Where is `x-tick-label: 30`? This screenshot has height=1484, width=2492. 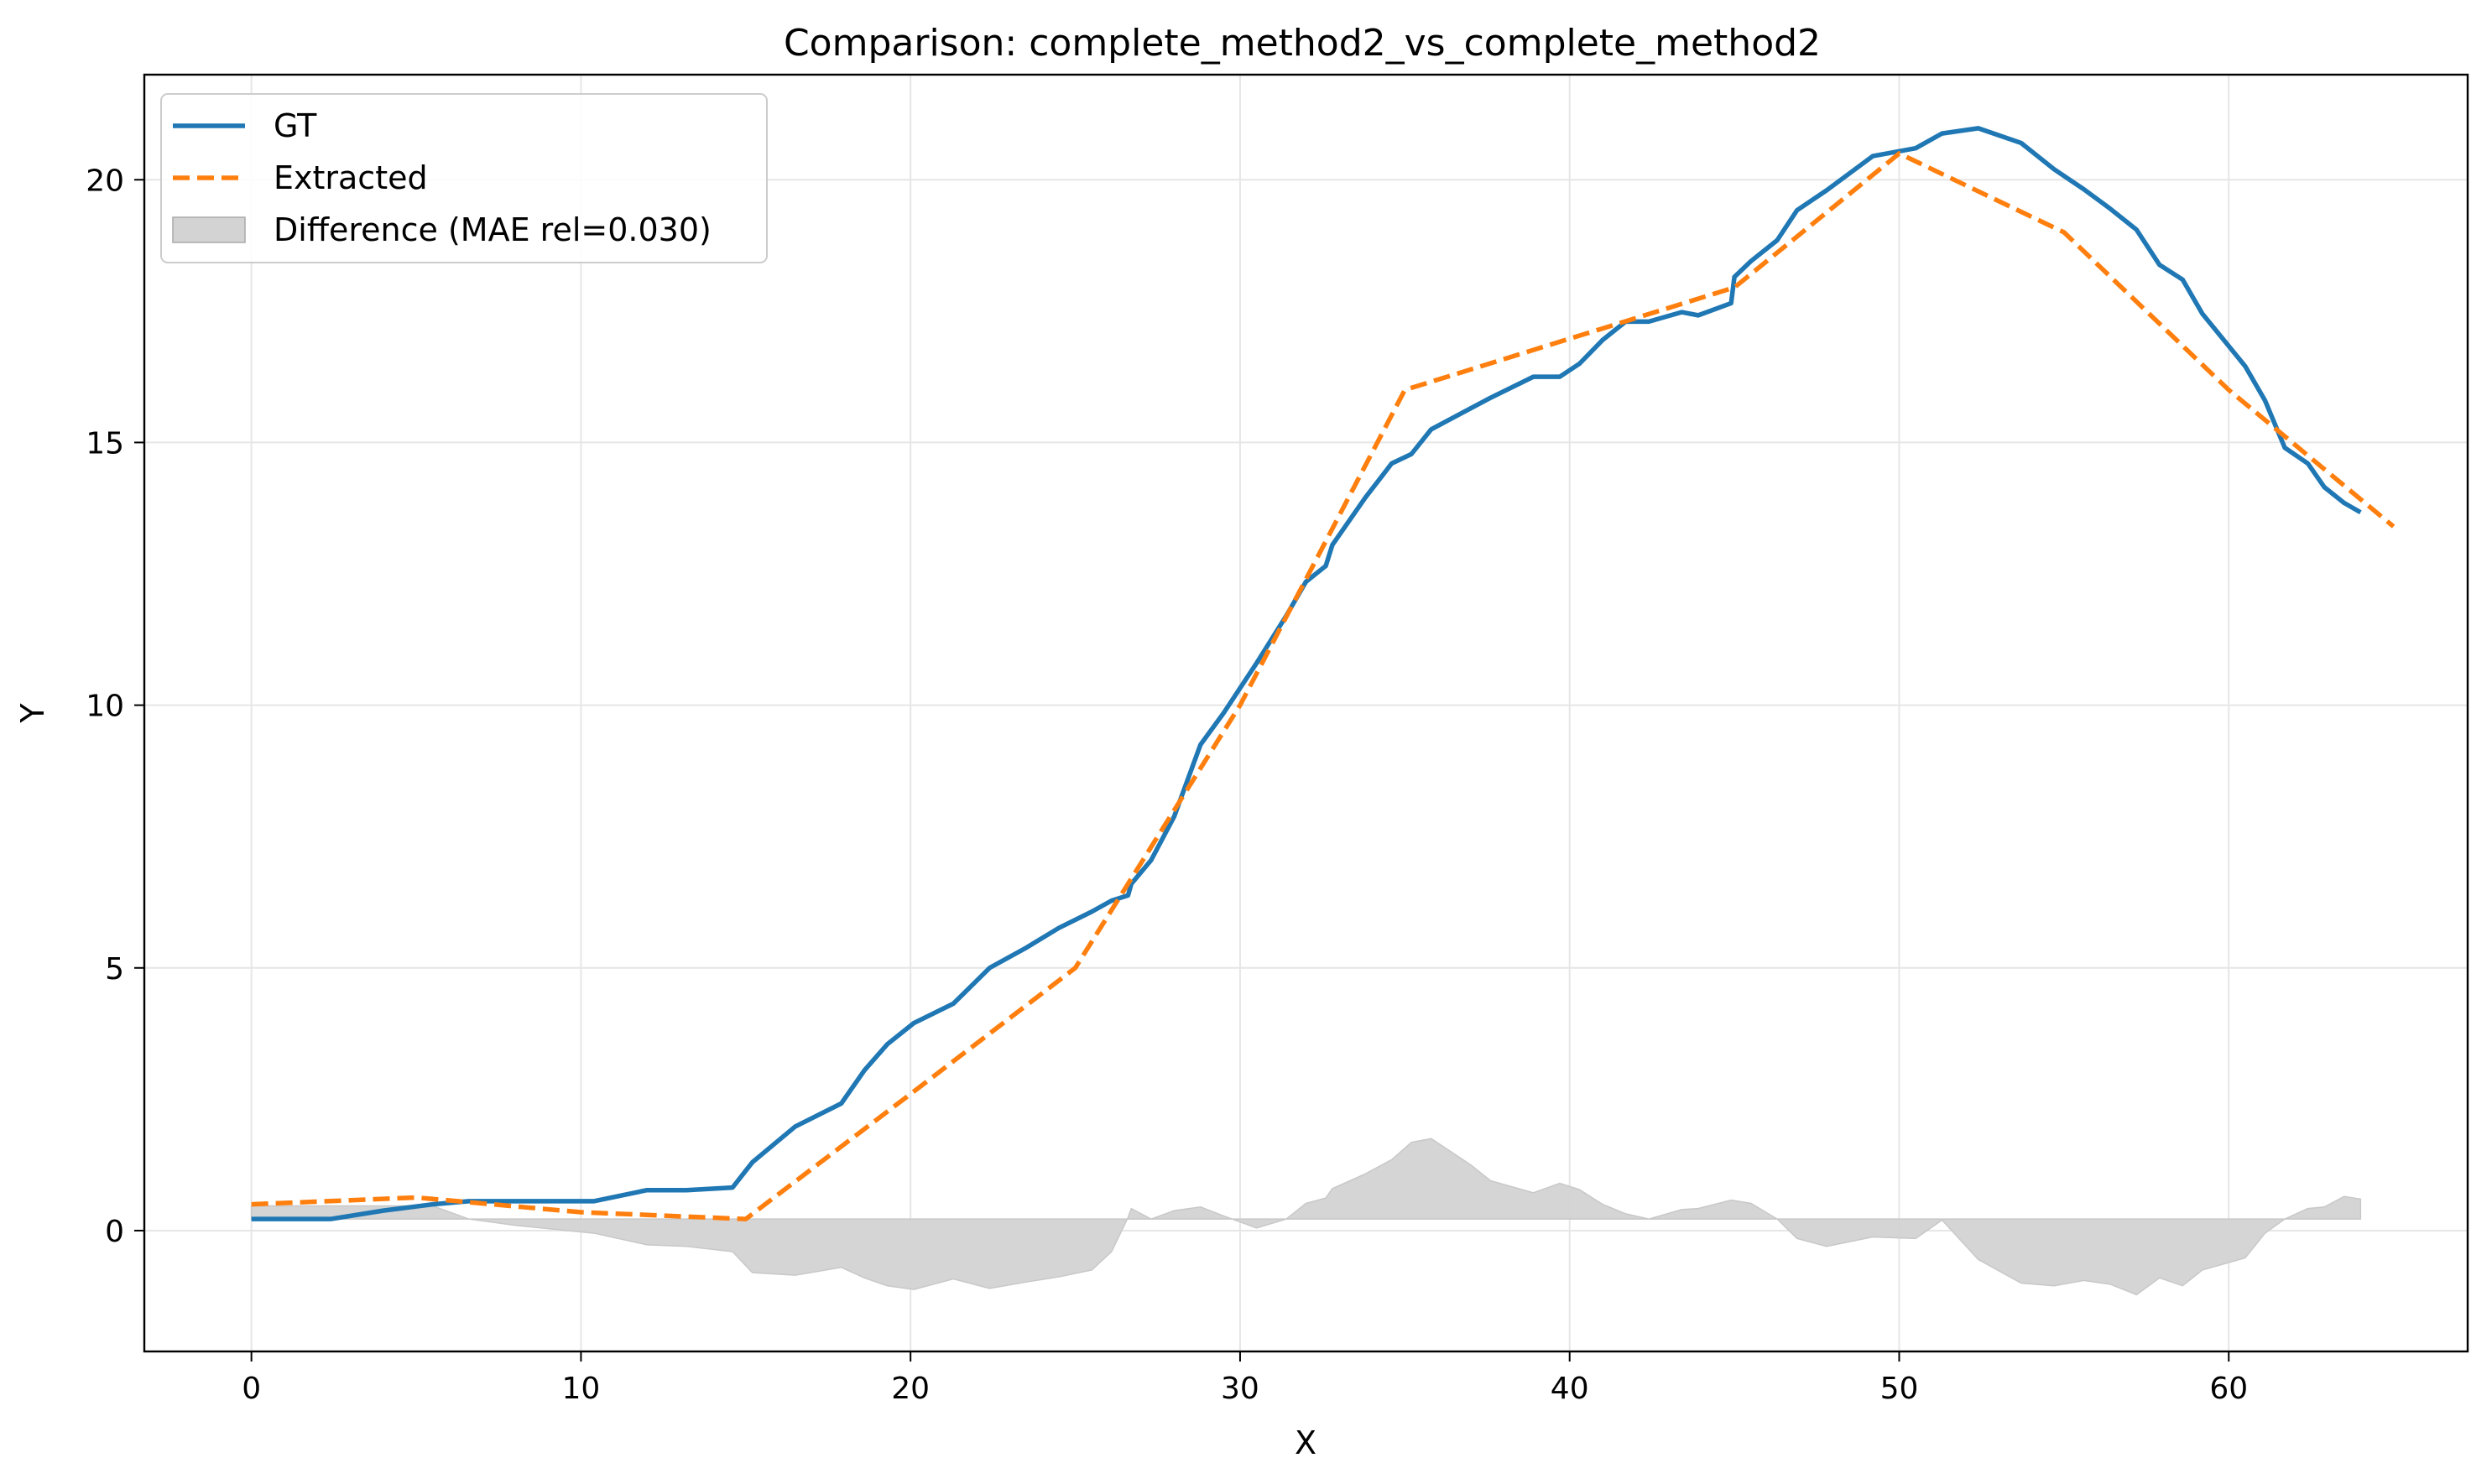
x-tick-label: 30 is located at coordinates (1240, 1389).